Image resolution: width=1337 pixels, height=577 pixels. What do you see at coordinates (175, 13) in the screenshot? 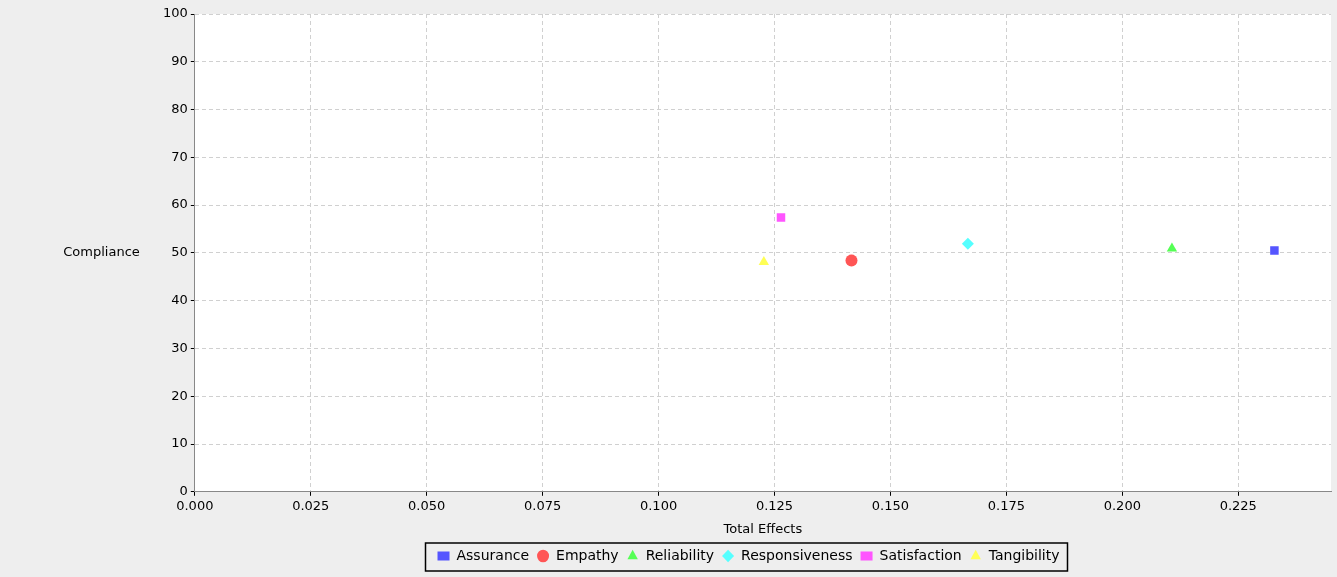
I see `y-tick-label: 100` at bounding box center [175, 13].